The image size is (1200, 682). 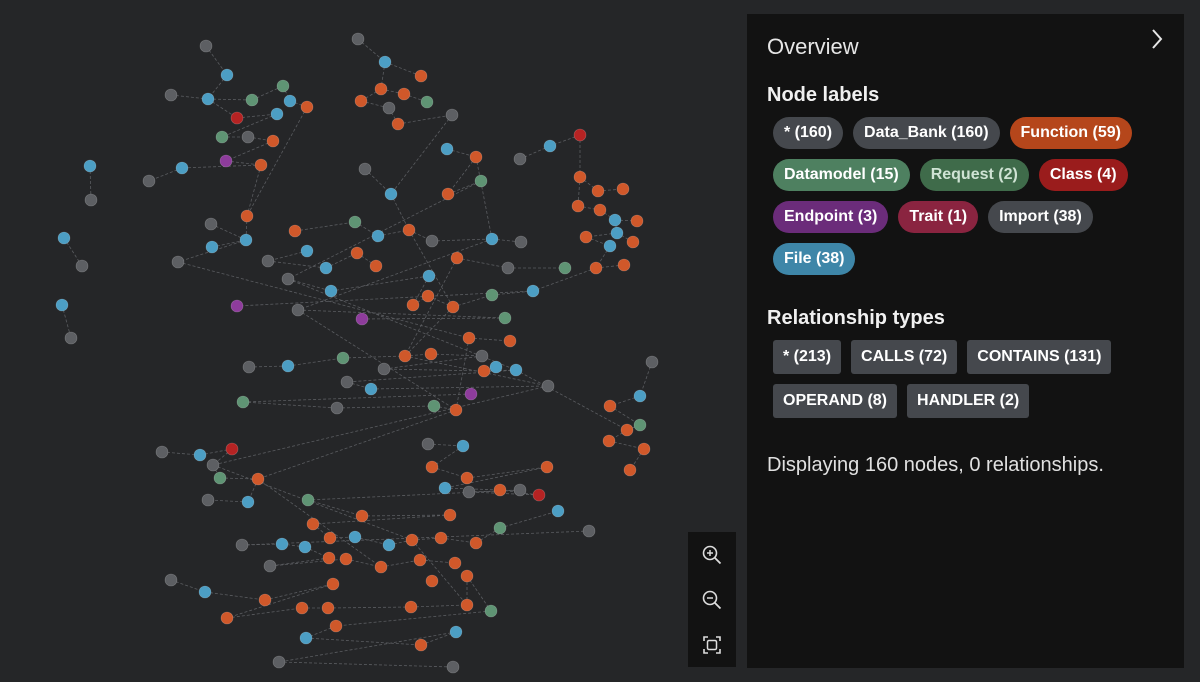 I want to click on relationship-type-chip: CONTAINS (131), so click(x=1039, y=357).